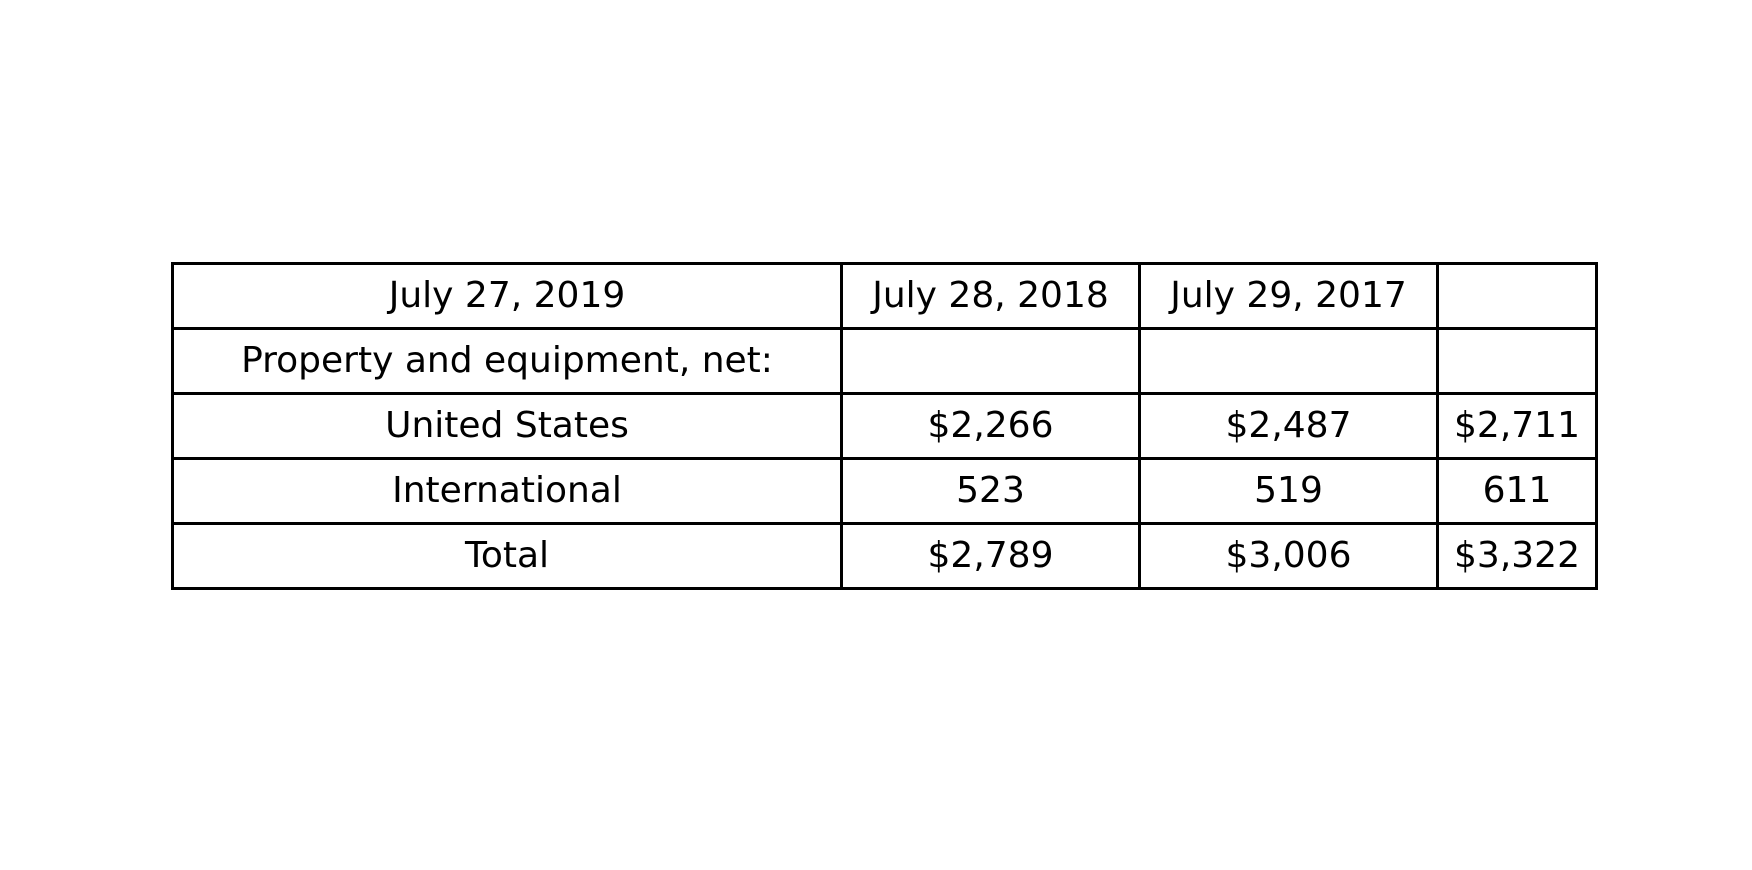  I want to click on table-cell: $2,789, so click(990, 556).